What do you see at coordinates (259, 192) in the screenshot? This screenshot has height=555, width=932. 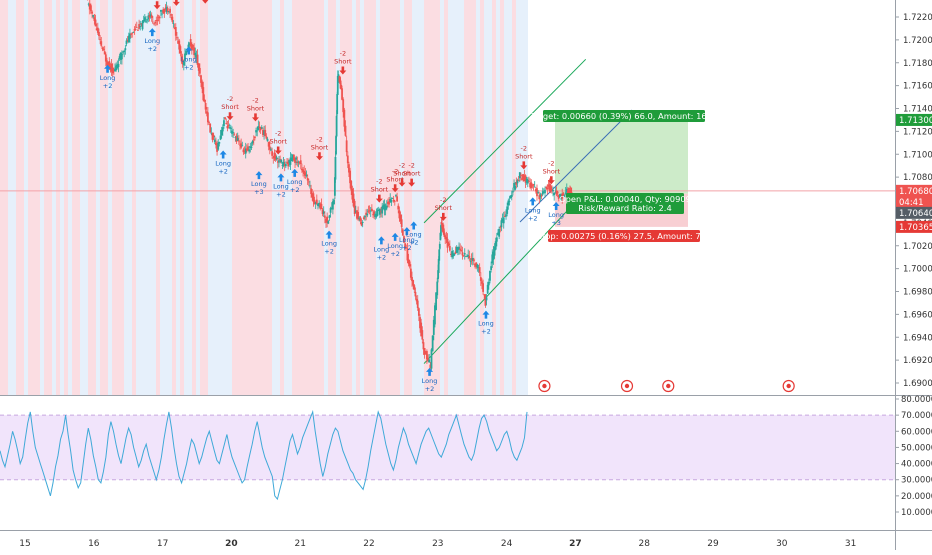 I see `long-count: +3` at bounding box center [259, 192].